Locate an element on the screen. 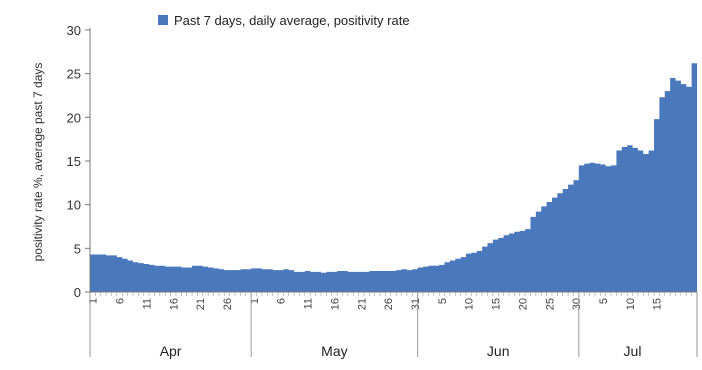 The height and width of the screenshot is (370, 702). y-tick-label: 5 is located at coordinates (77, 248).